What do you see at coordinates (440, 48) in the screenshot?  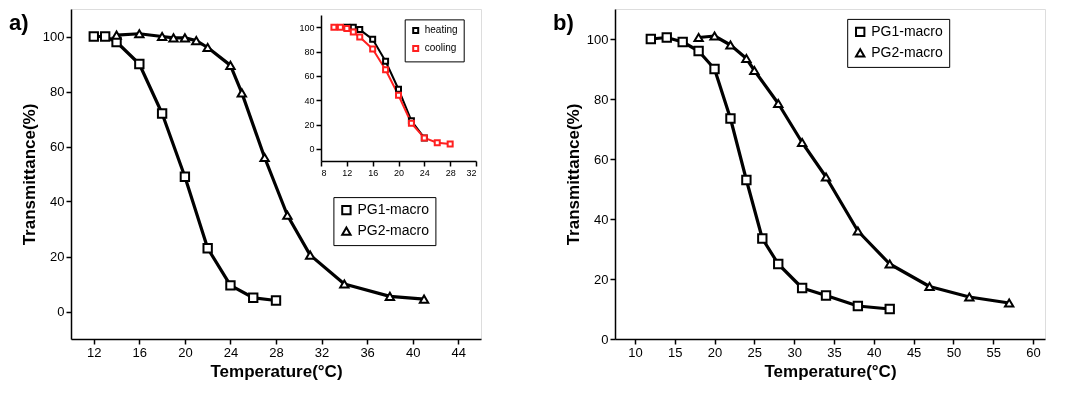 I see `legend-label: cooling` at bounding box center [440, 48].